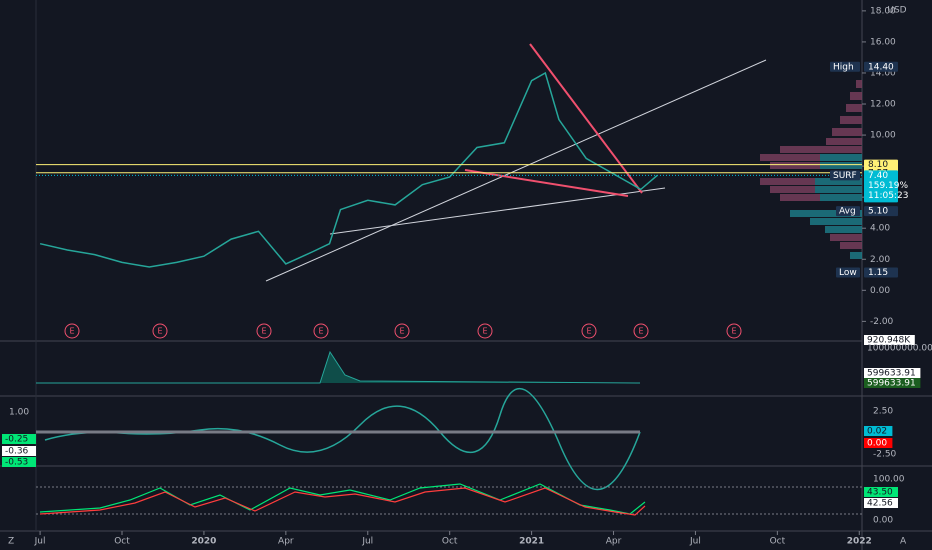  I want to click on price-tag-value: 5.10, so click(878, 212).